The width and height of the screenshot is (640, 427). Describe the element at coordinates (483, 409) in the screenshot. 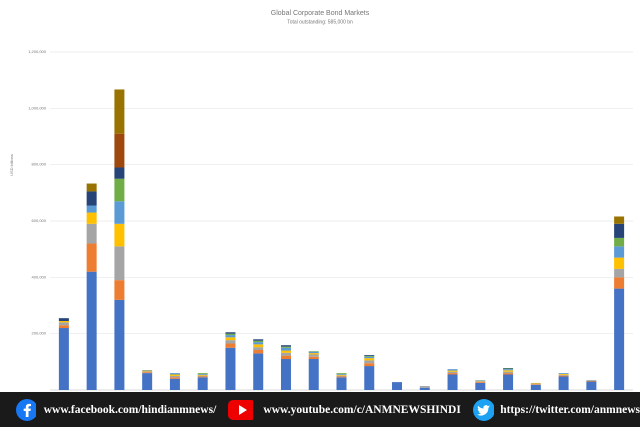

I see `twitter-icon` at that location.